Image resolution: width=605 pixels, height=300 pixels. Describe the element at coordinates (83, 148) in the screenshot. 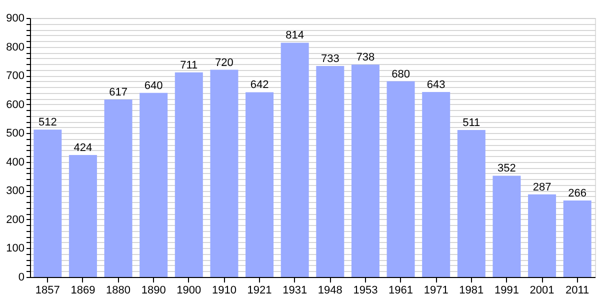

I see `data-label: 424` at that location.